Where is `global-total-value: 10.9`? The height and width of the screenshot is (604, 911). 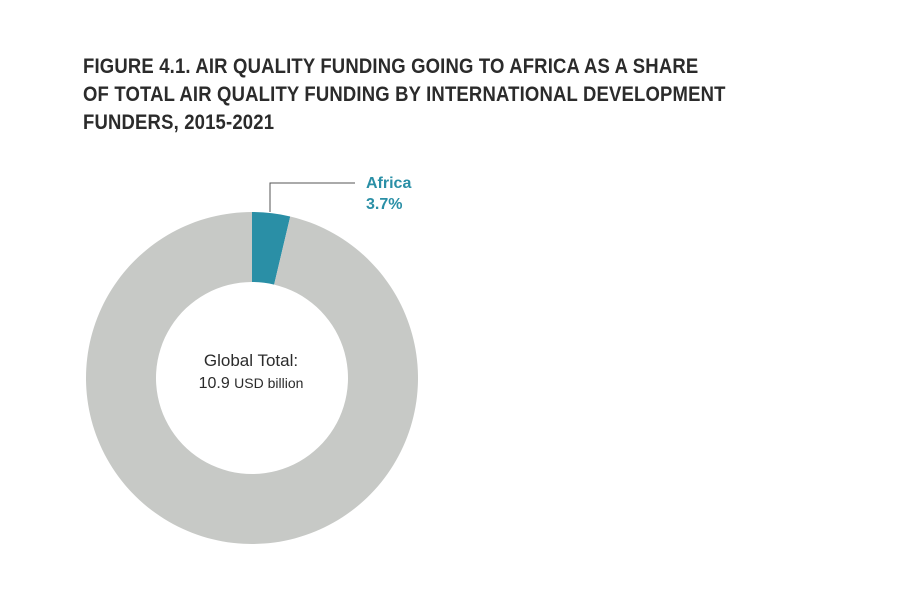 global-total-value: 10.9 is located at coordinates (214, 383).